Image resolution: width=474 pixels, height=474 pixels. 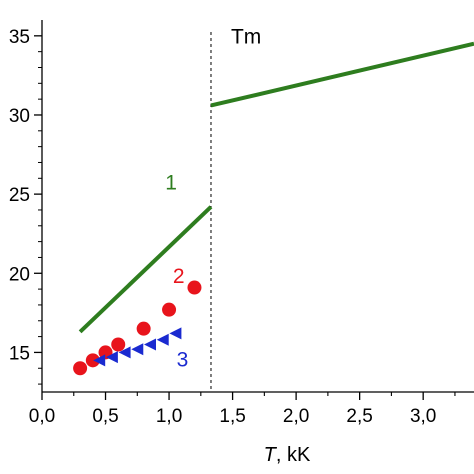 I want to click on series-label-3: 3, so click(x=183, y=360).